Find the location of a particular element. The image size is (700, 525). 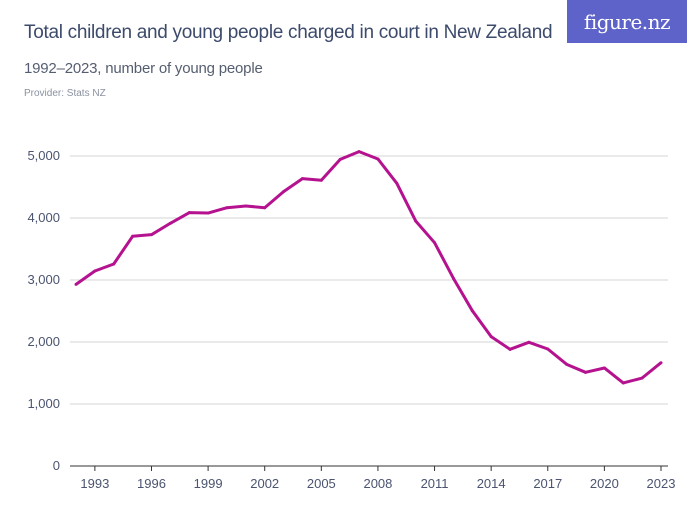

y-tick-label: 5,000 is located at coordinates (43, 155).